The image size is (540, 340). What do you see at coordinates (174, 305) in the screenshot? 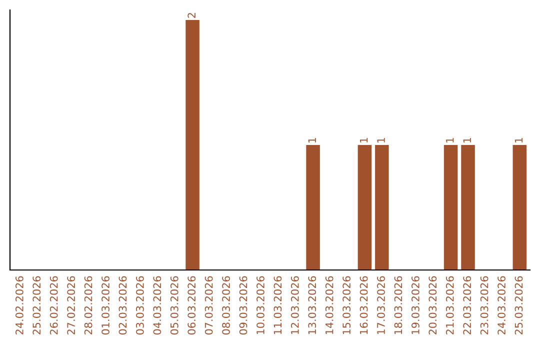
I see `x-tick-label: 05.03.2026` at bounding box center [174, 305].